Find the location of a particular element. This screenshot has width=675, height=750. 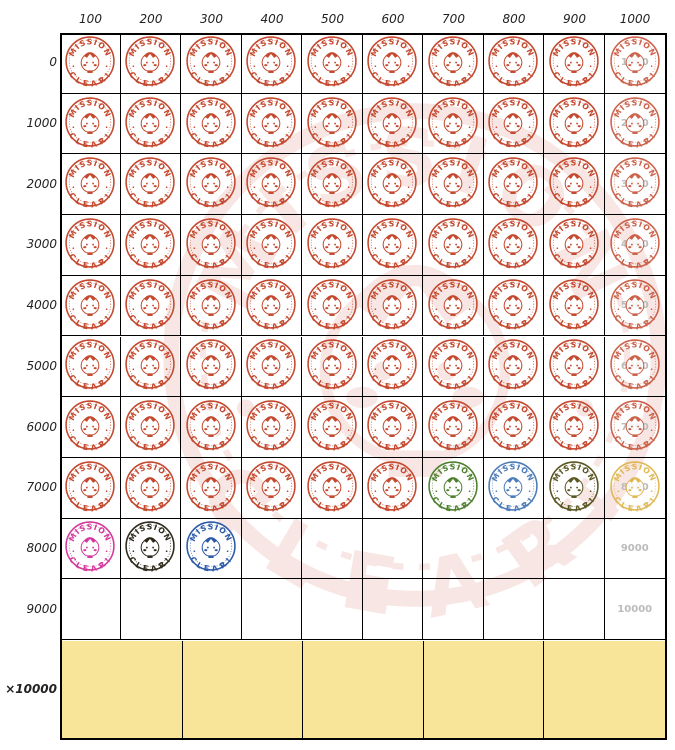

column-header: 700 is located at coordinates (453, 19).